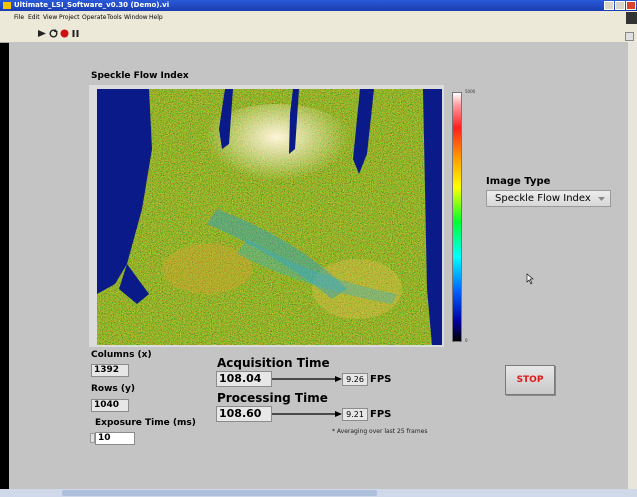  What do you see at coordinates (601, 199) in the screenshot?
I see `chevron-down-icon` at bounding box center [601, 199].